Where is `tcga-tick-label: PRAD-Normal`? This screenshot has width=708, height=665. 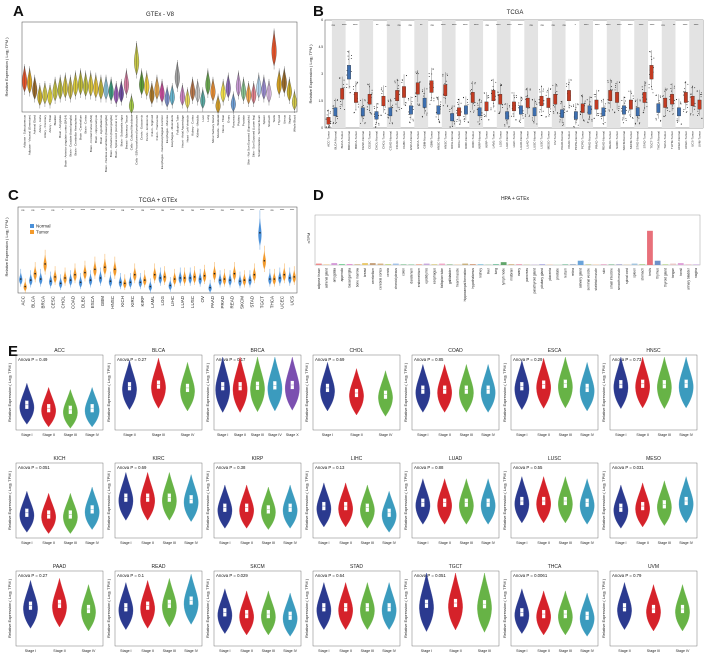
tcga-tick-label: PRAD-Normal is located at coordinates (590, 140).